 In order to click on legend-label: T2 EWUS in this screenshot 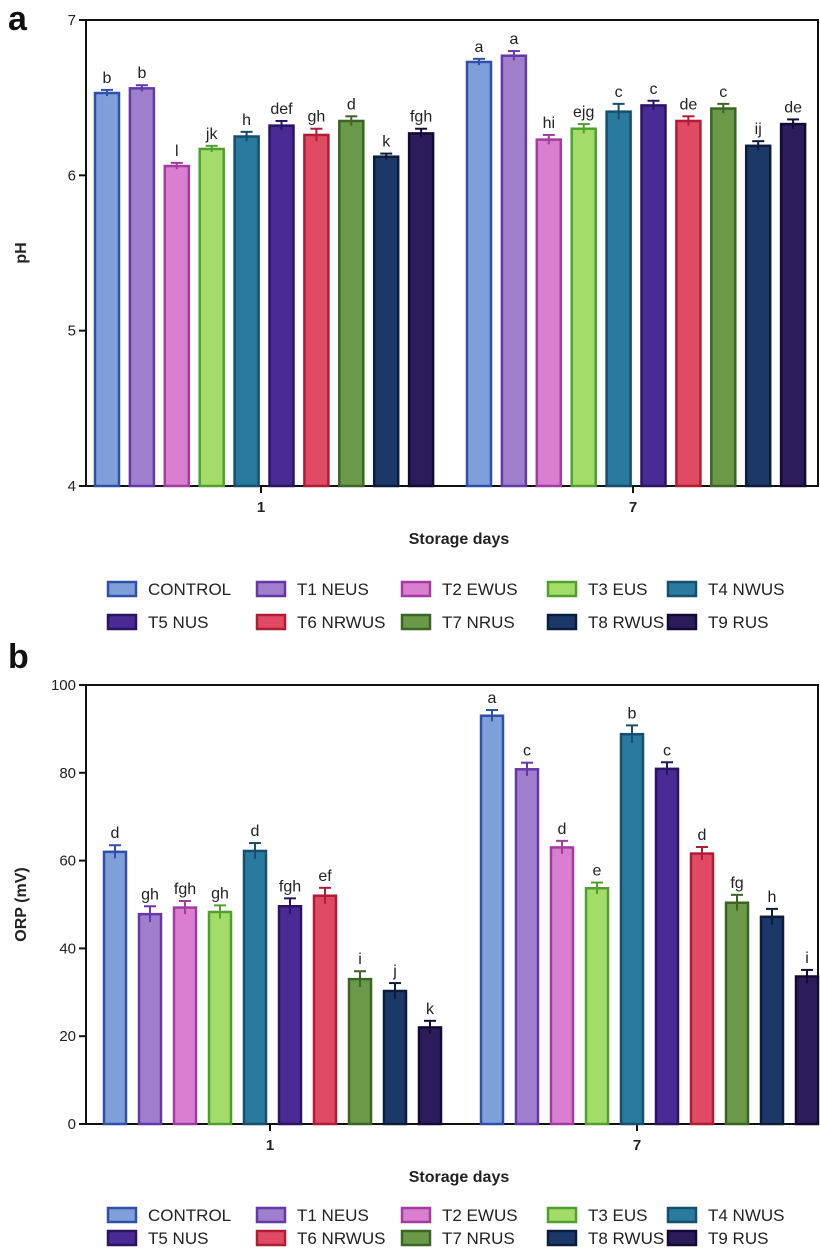, I will do `click(480, 589)`.